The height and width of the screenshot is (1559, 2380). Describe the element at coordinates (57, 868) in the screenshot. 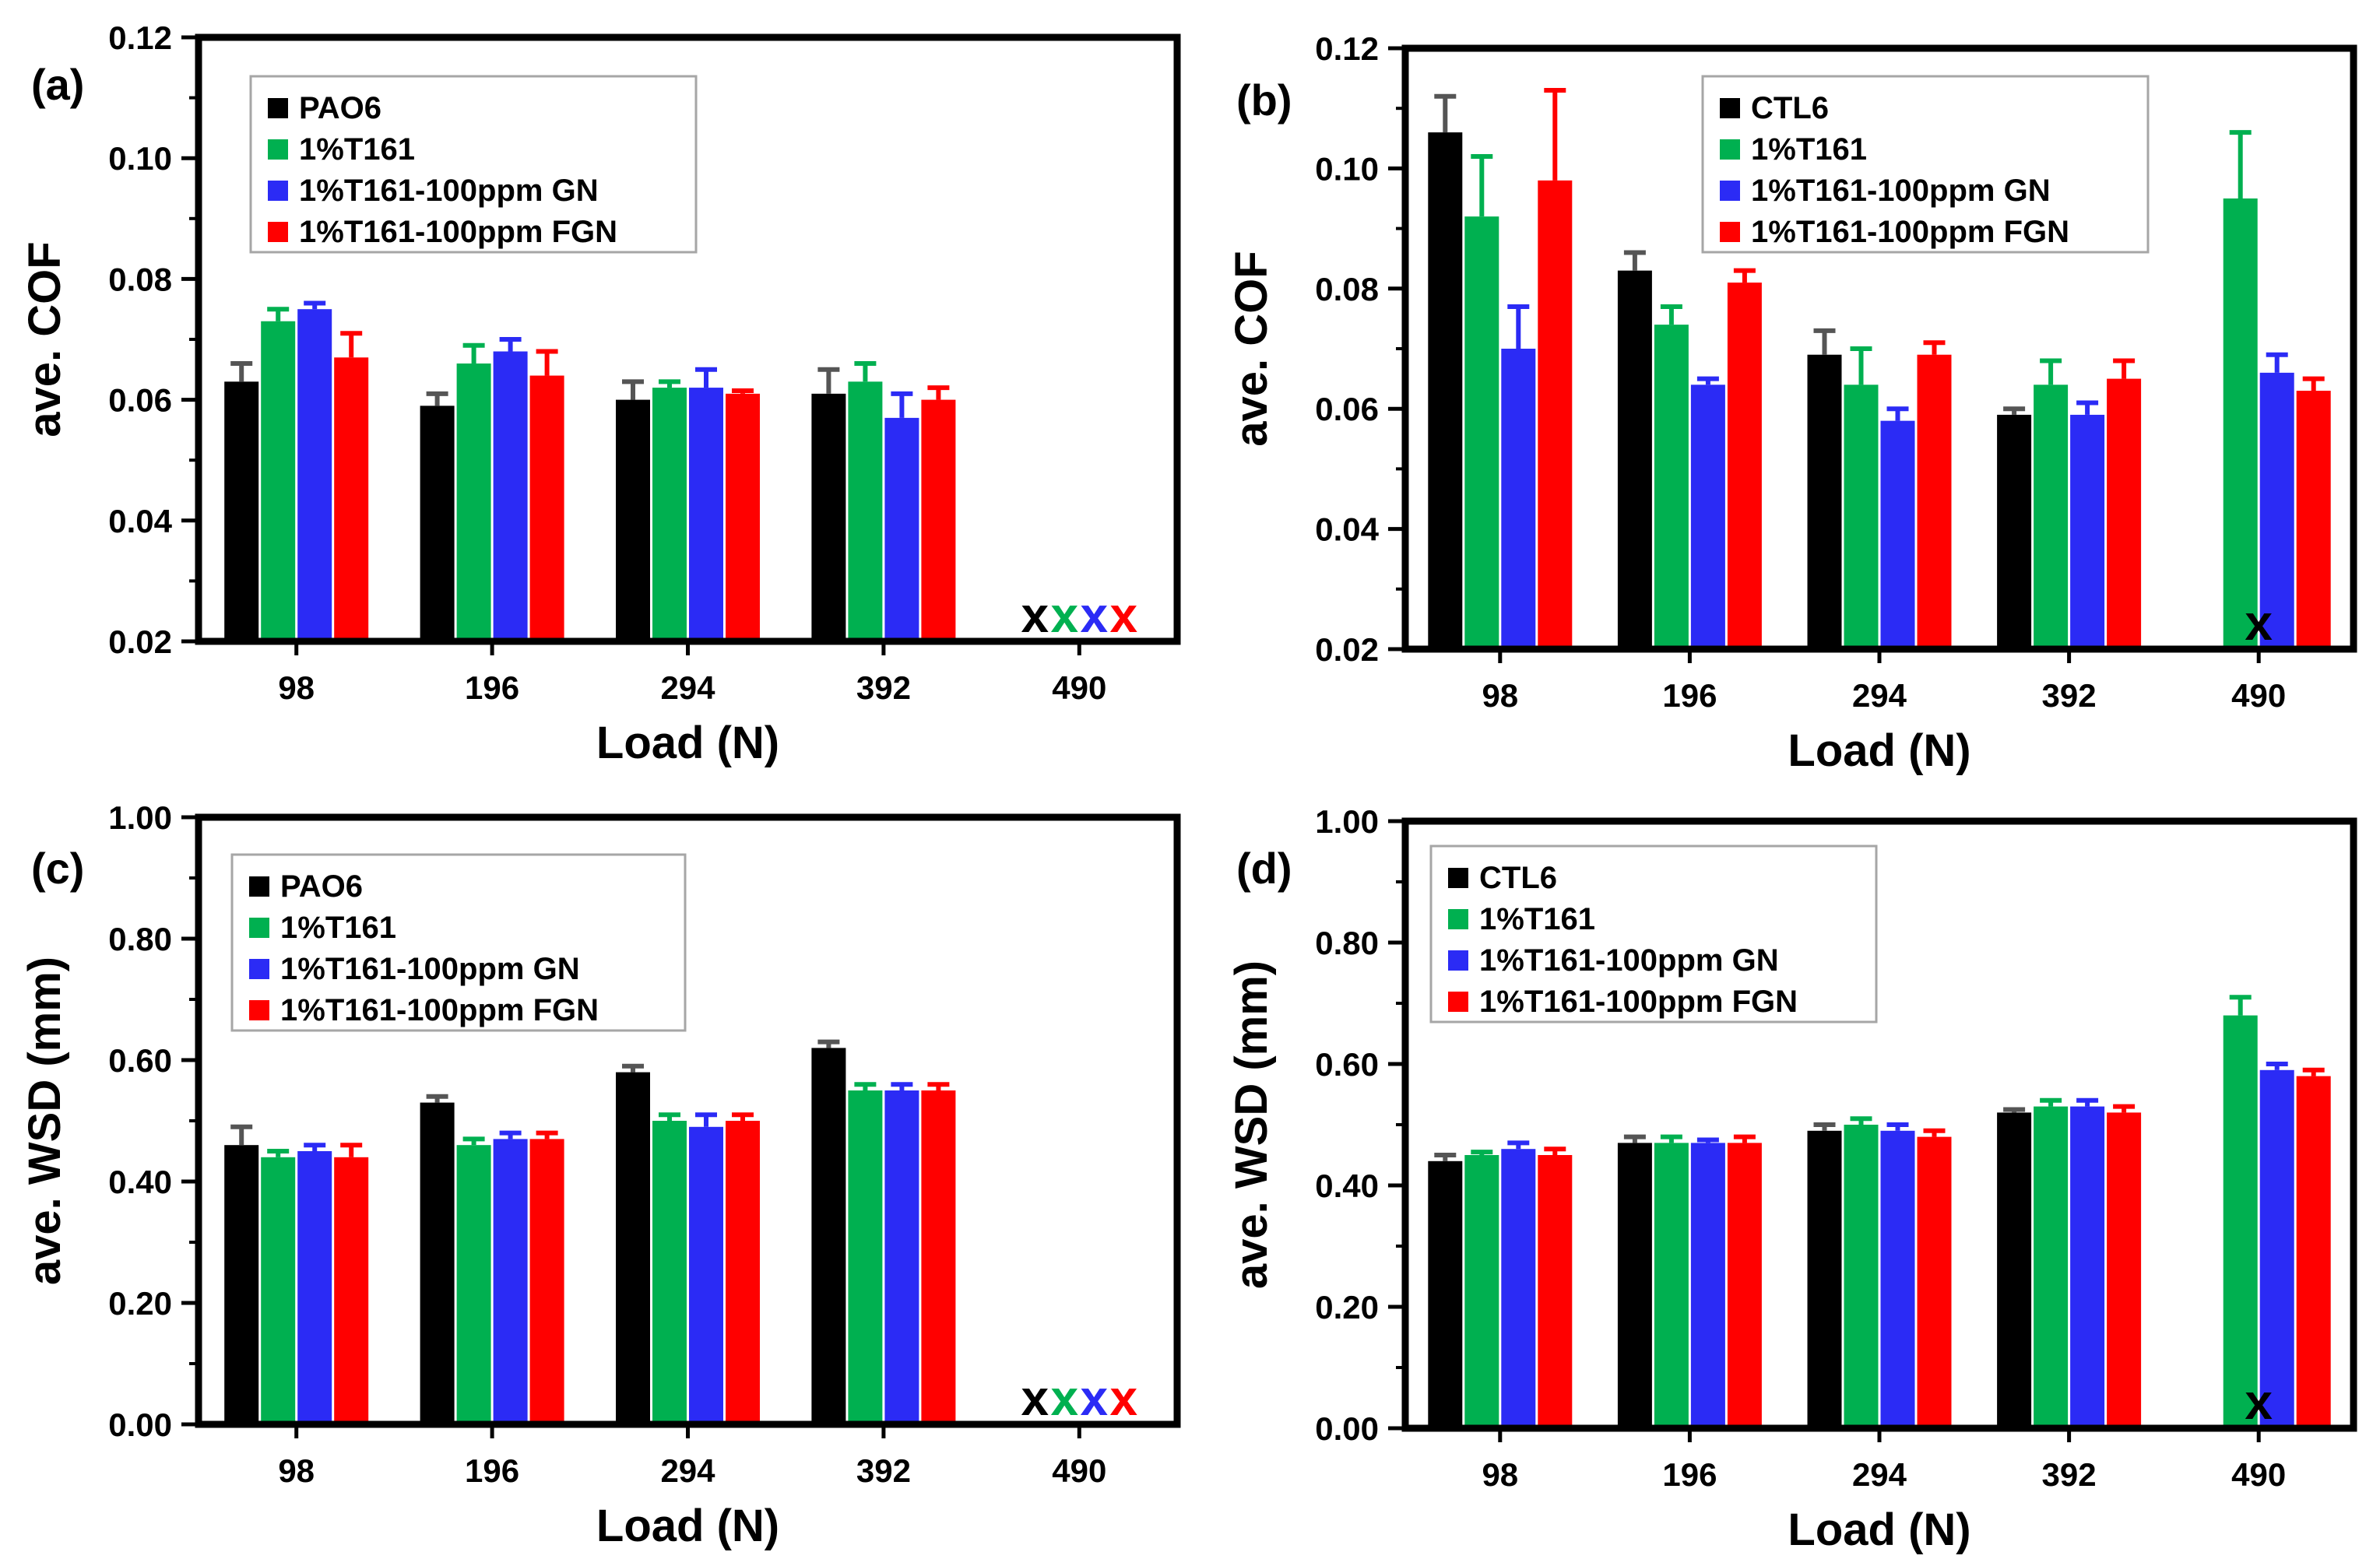

I see `panel-label: (c)` at that location.